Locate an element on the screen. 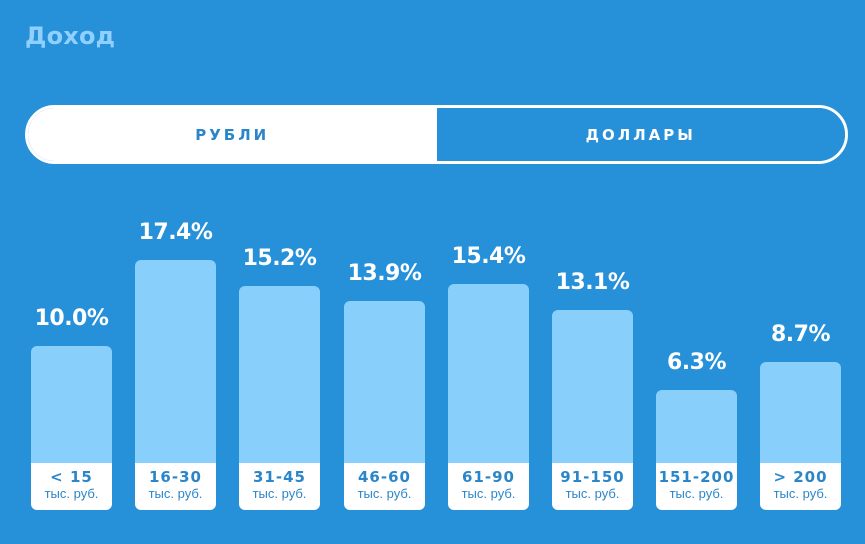 This screenshot has height=544, width=865. category-label-0: < 15 тыс. руб. is located at coordinates (71, 486).